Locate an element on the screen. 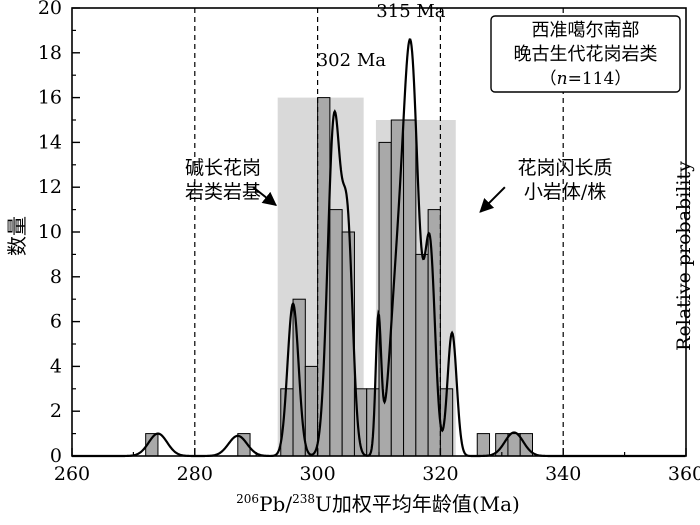 This screenshot has width=700, height=525. y-tick-label-9: 18 is located at coordinates (50, 53).